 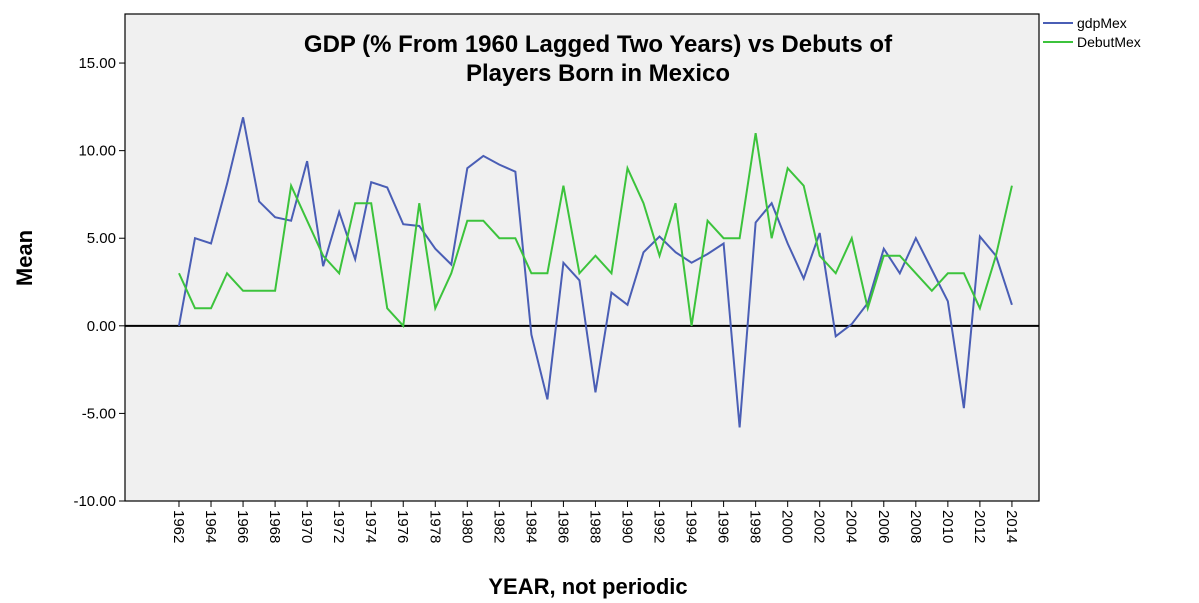 What do you see at coordinates (402, 526) in the screenshot?
I see `x-tick-label: 1976` at bounding box center [402, 526].